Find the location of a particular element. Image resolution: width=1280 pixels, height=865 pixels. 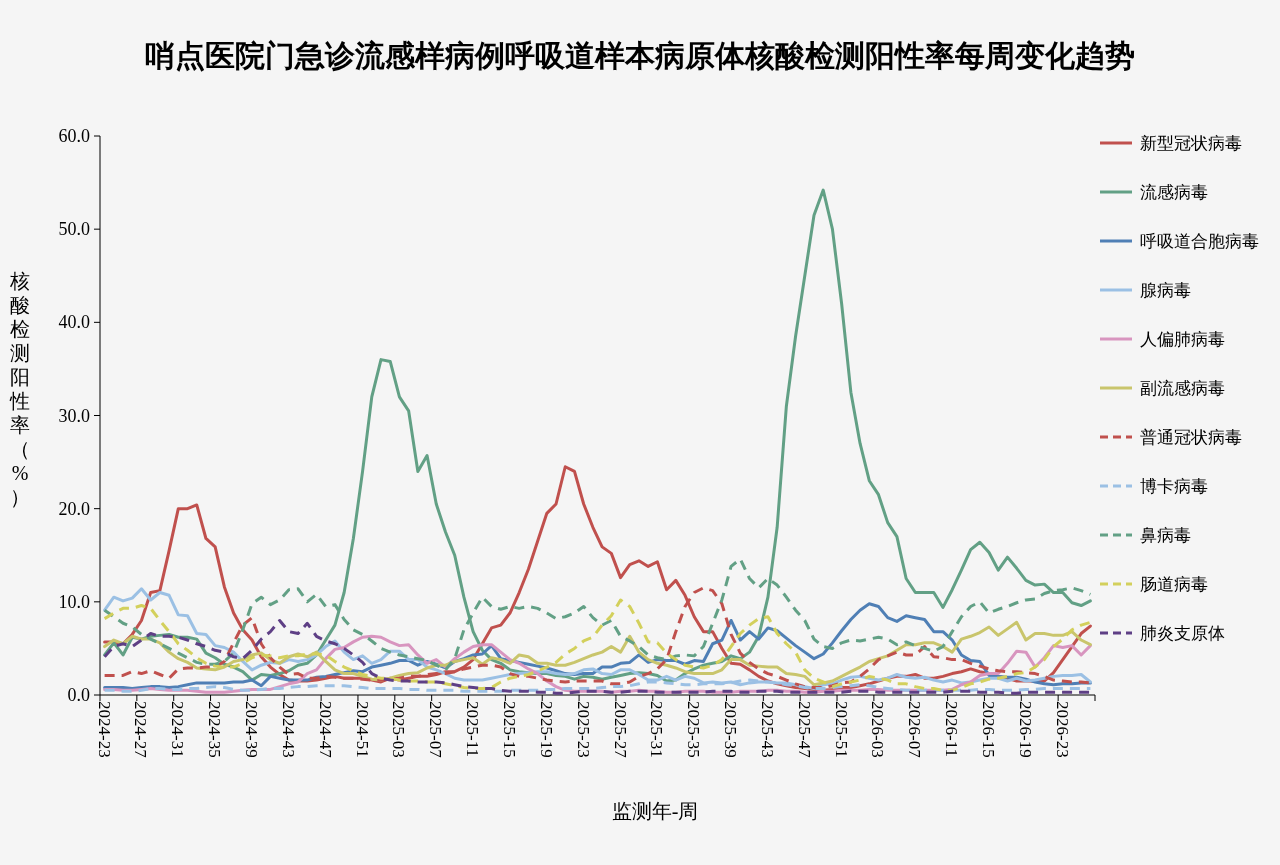

x-tick-label: 2025-43 is located at coordinates (767, 729).